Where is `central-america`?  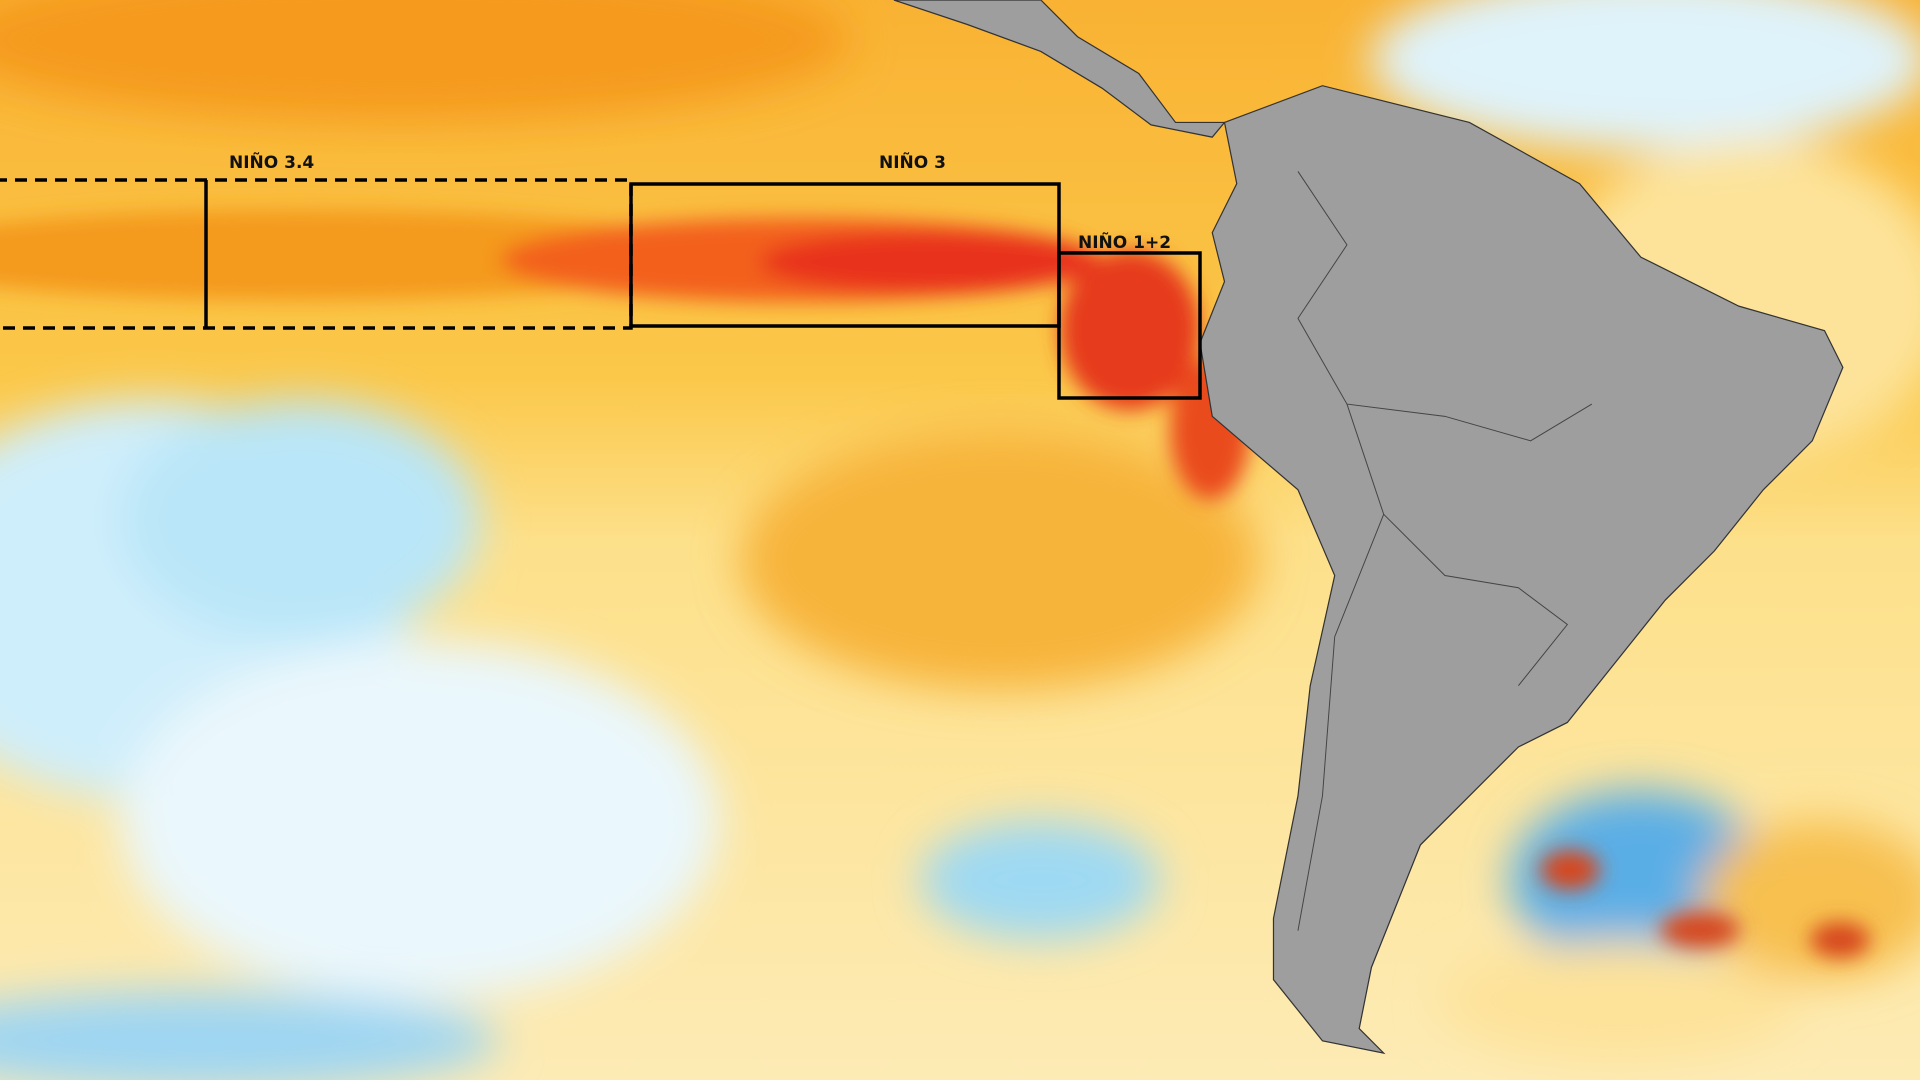
central-america is located at coordinates (1059, 69).